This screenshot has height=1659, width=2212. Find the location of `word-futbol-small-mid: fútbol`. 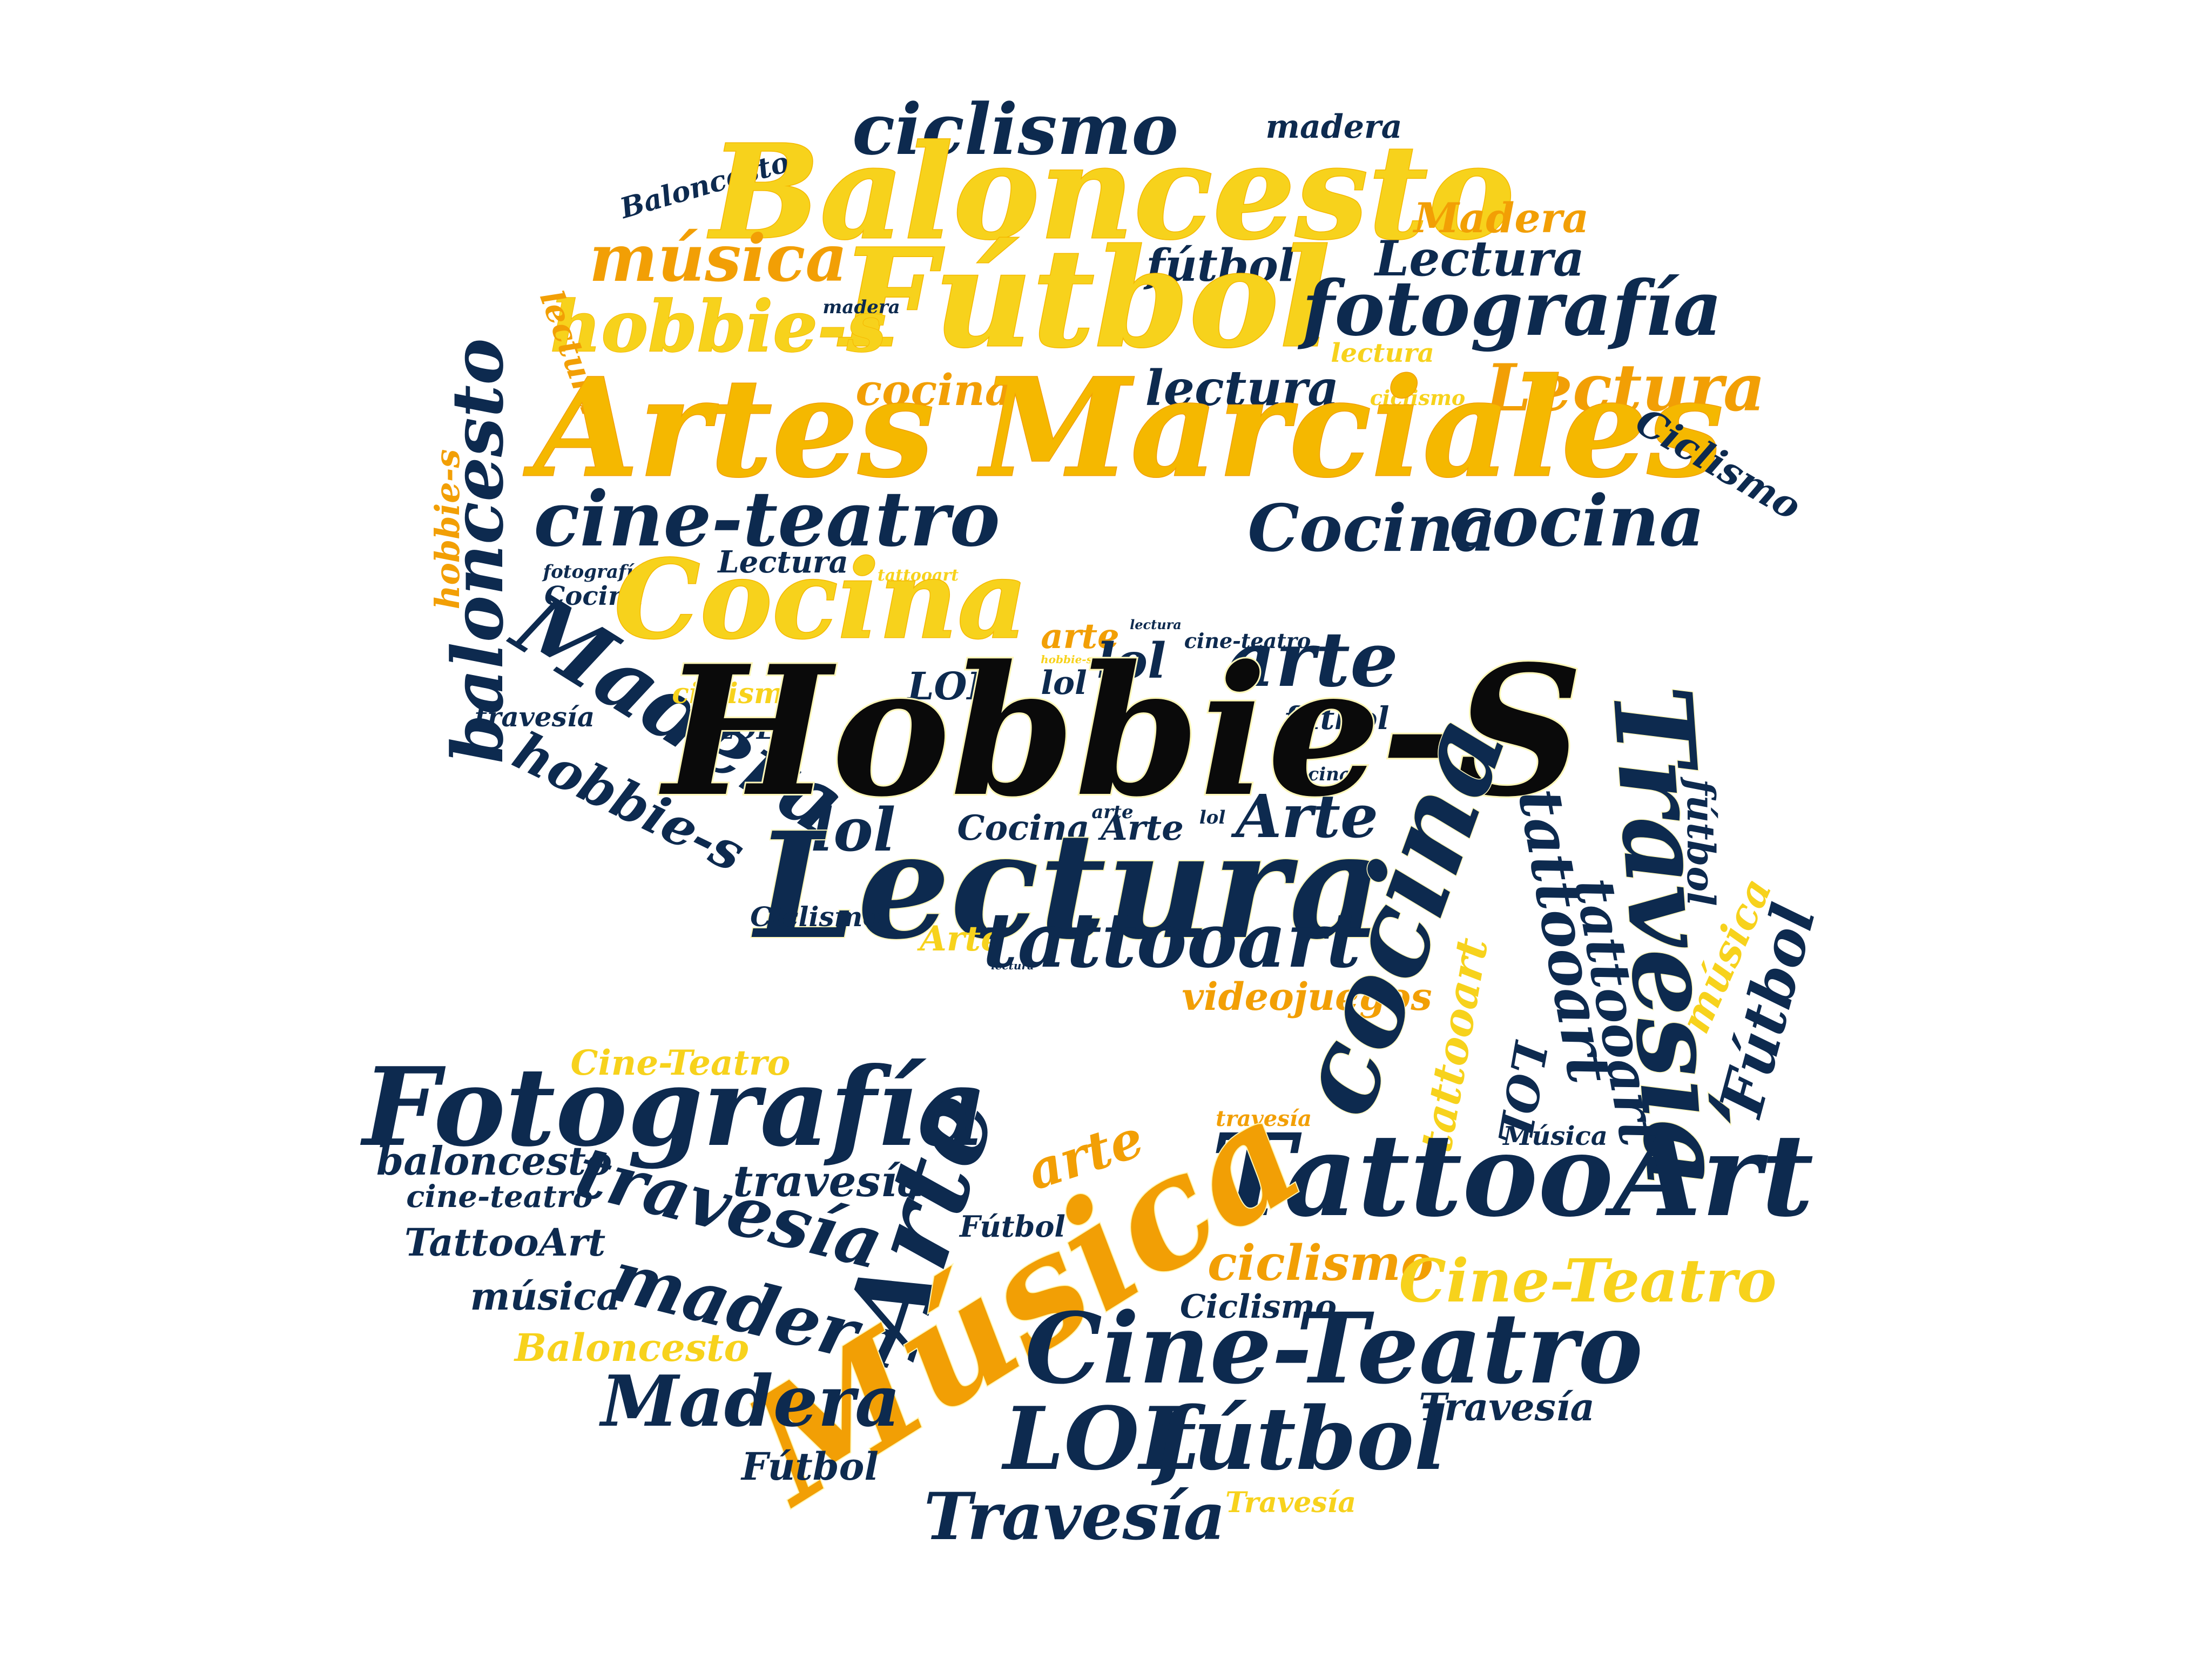

word-futbol-small-mid: fútbol is located at coordinates (1335, 718).